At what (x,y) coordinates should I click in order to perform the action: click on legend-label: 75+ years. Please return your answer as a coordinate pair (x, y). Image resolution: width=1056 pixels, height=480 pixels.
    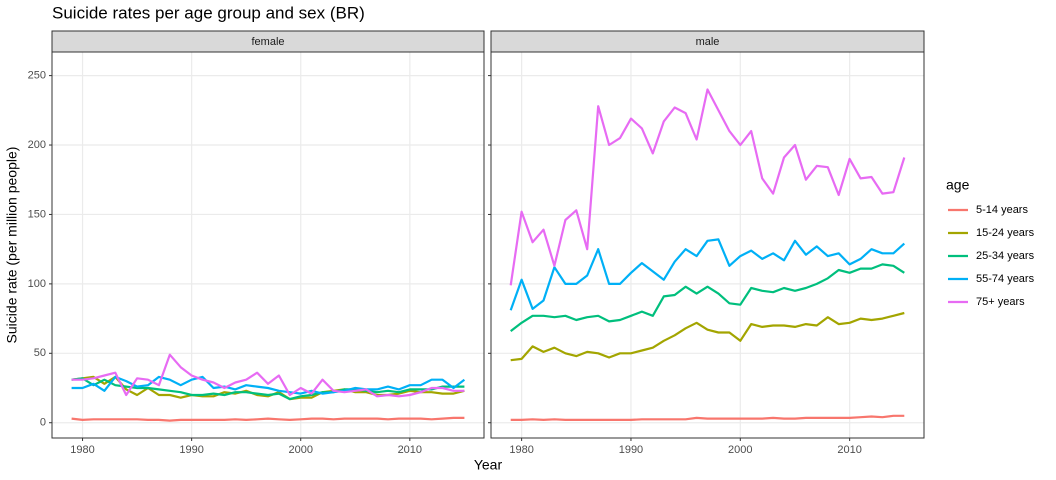
    Looking at the image, I should click on (1000, 302).